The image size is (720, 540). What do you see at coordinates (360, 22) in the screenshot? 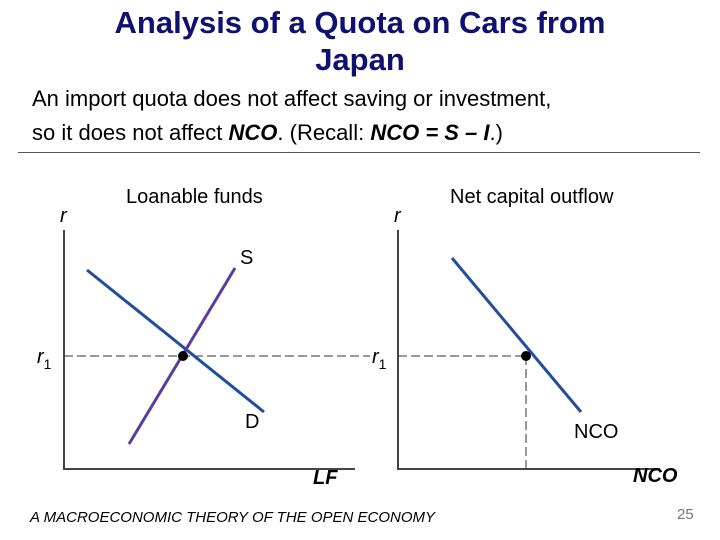
I see `slide-title-line-1: Analysis of a Quota on Cars from` at bounding box center [360, 22].